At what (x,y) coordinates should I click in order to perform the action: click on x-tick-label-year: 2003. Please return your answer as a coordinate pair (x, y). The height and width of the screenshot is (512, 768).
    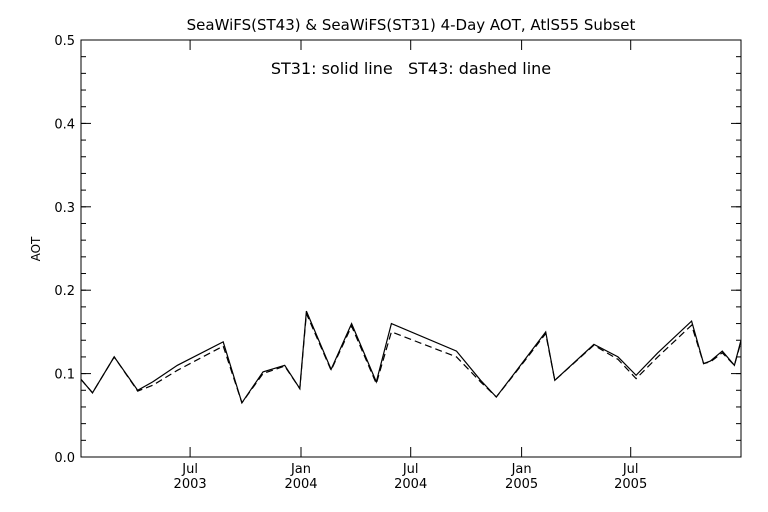
    Looking at the image, I should click on (190, 484).